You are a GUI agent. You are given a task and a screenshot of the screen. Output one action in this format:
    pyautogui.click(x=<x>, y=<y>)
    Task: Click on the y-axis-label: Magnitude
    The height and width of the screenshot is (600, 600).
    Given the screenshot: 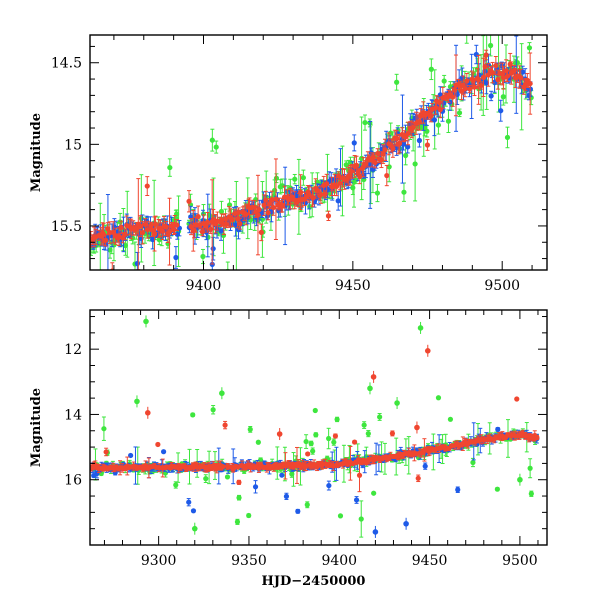 What is the action you would take?
    pyautogui.click(x=36, y=152)
    